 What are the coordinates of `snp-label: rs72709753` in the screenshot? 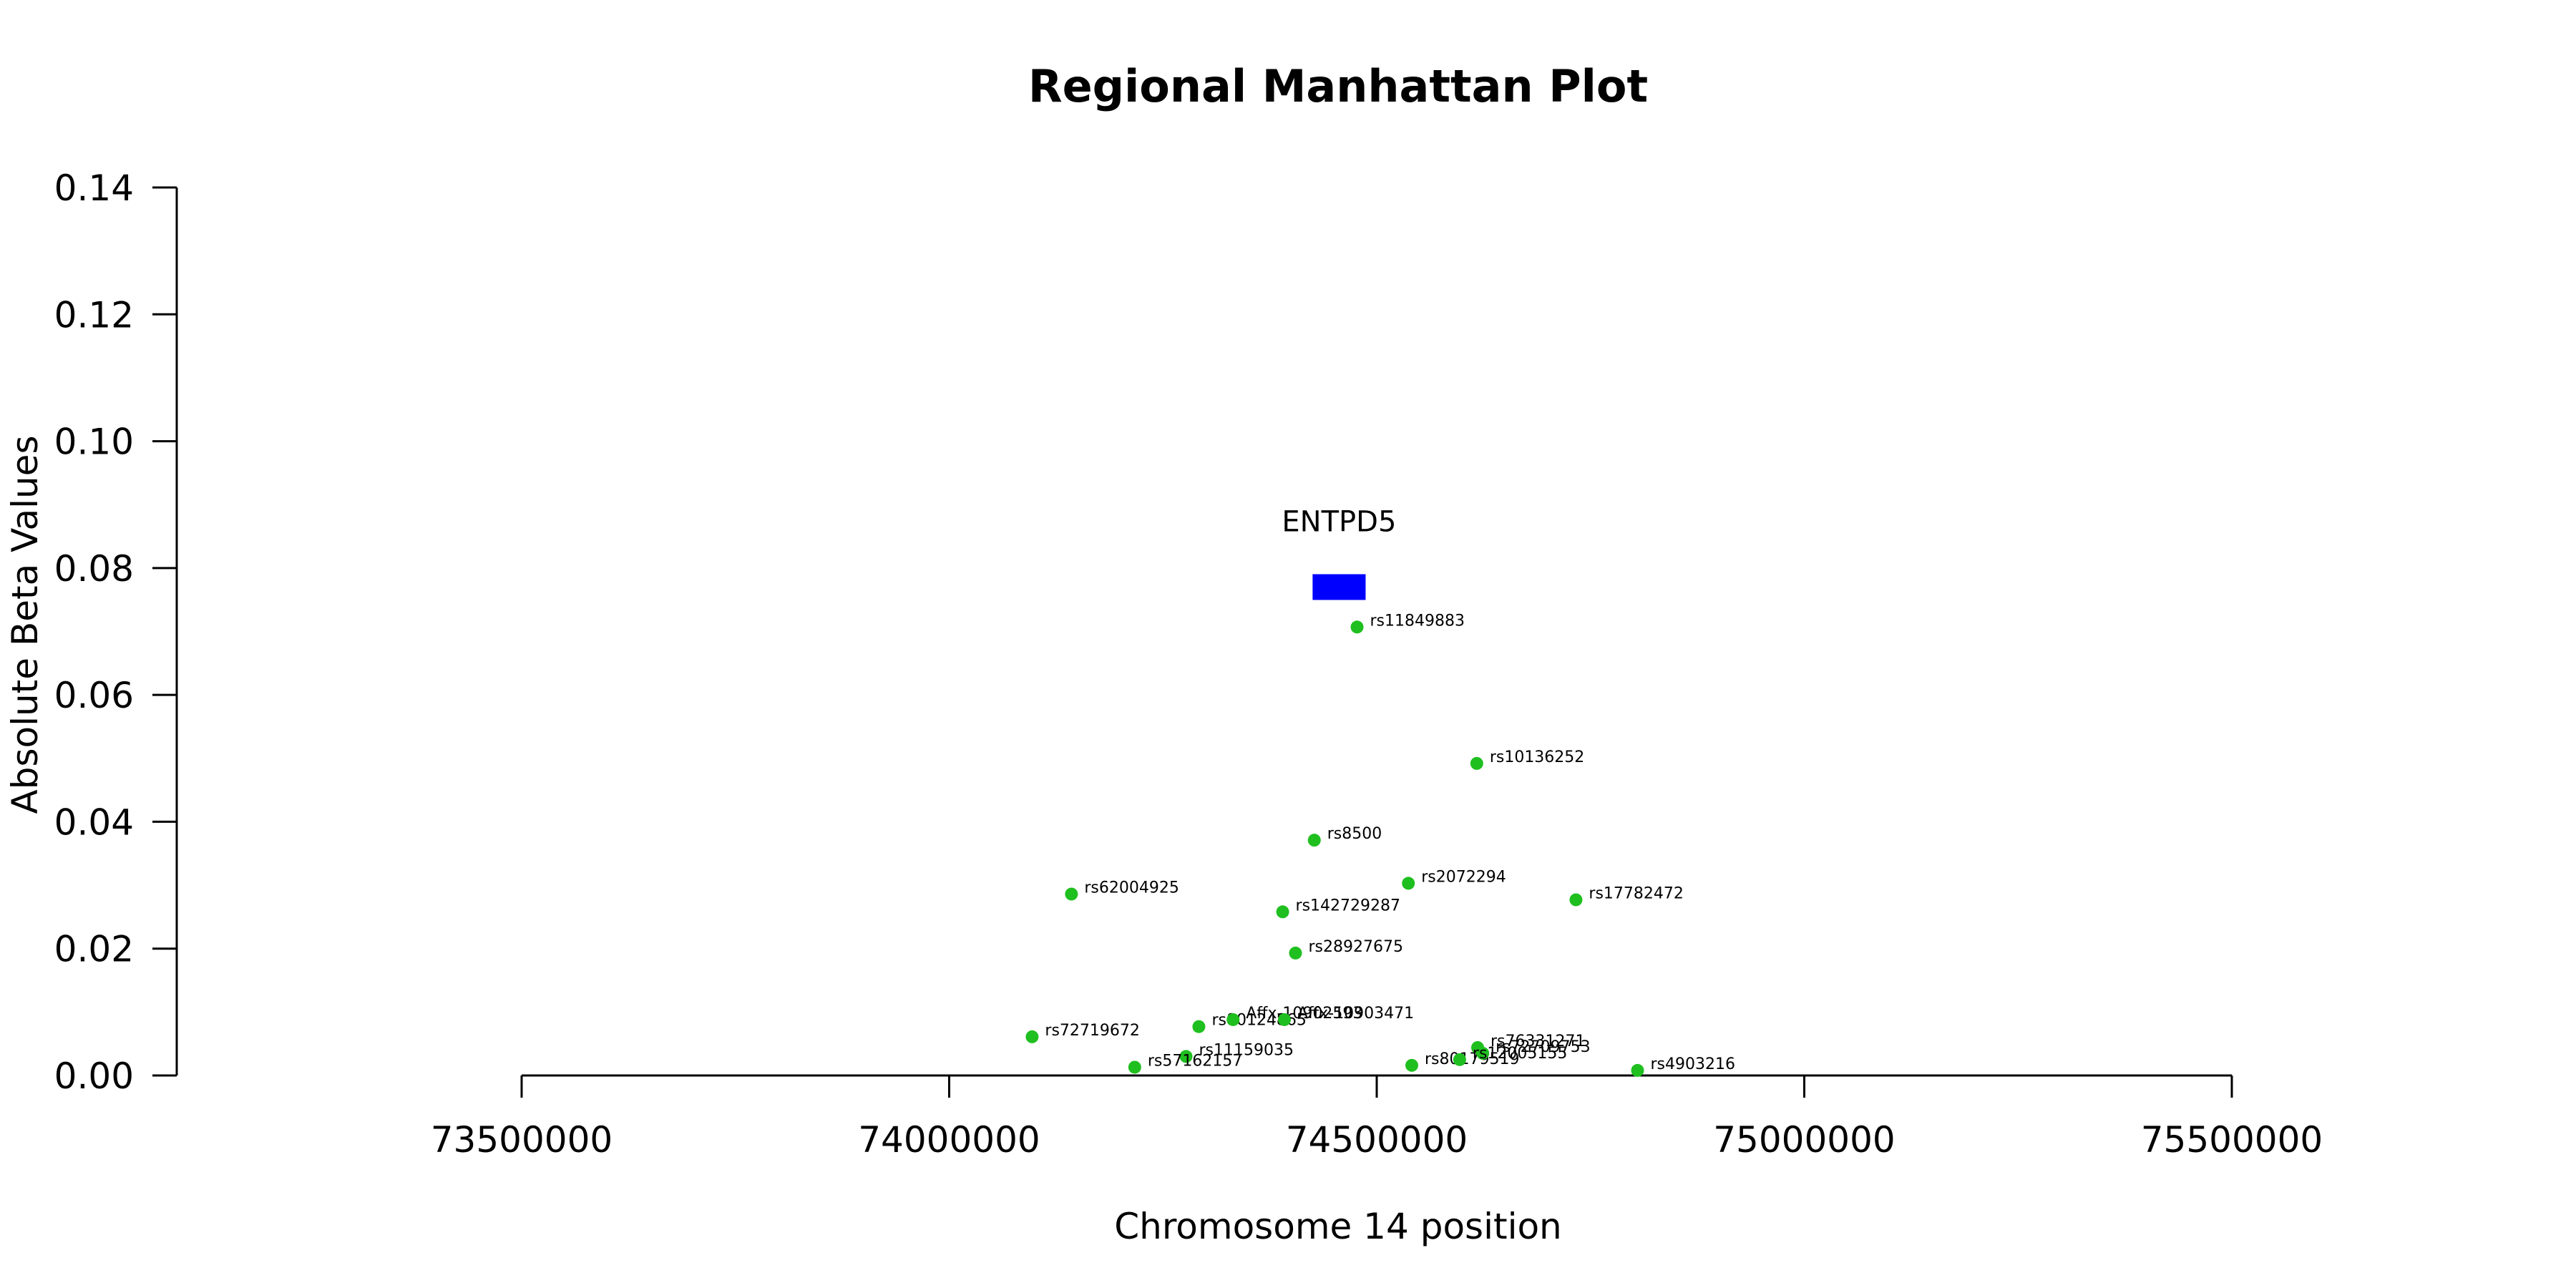 It's located at (1543, 1047).